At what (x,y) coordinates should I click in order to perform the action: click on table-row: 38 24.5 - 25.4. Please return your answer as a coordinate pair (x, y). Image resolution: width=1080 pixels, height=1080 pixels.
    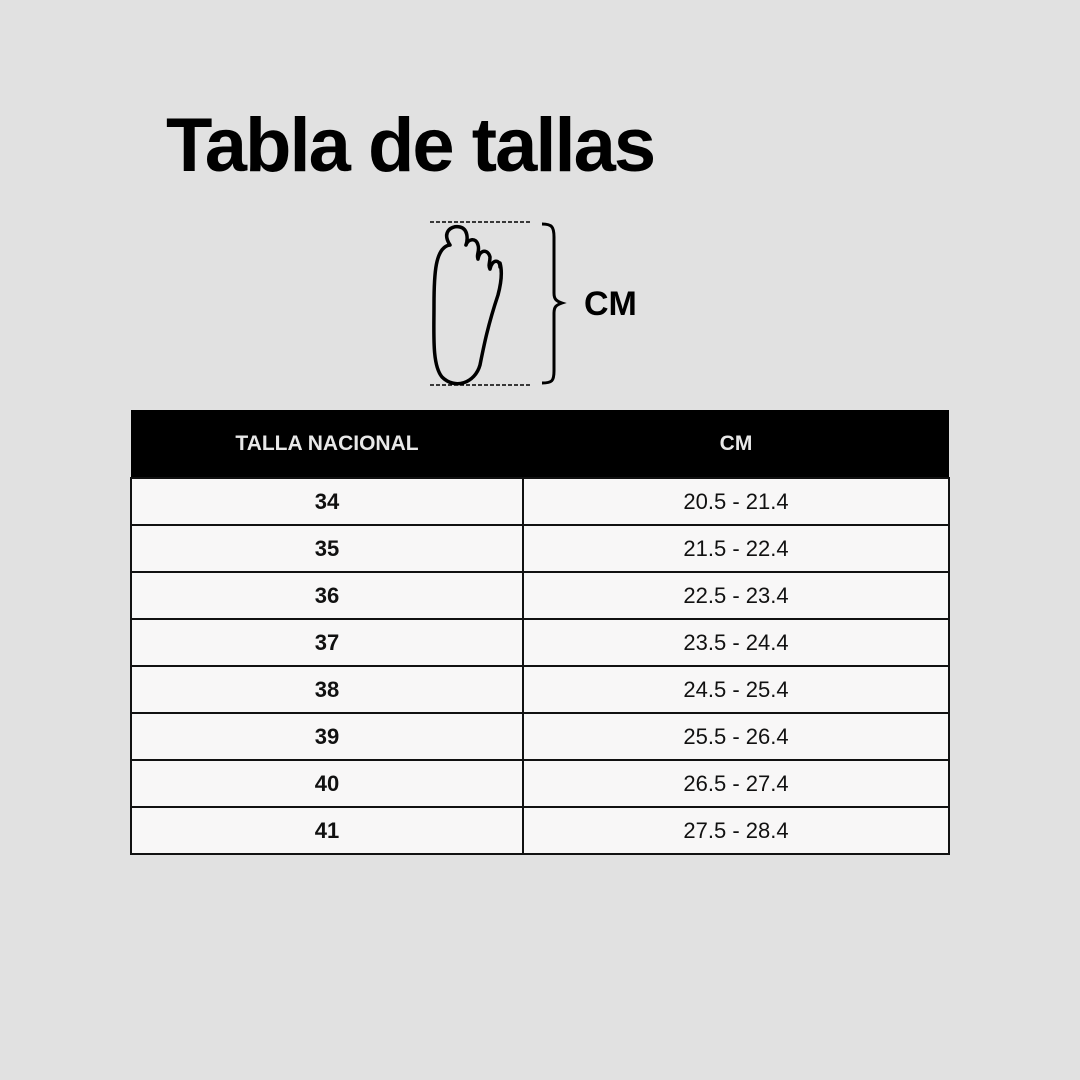
    Looking at the image, I should click on (540, 689).